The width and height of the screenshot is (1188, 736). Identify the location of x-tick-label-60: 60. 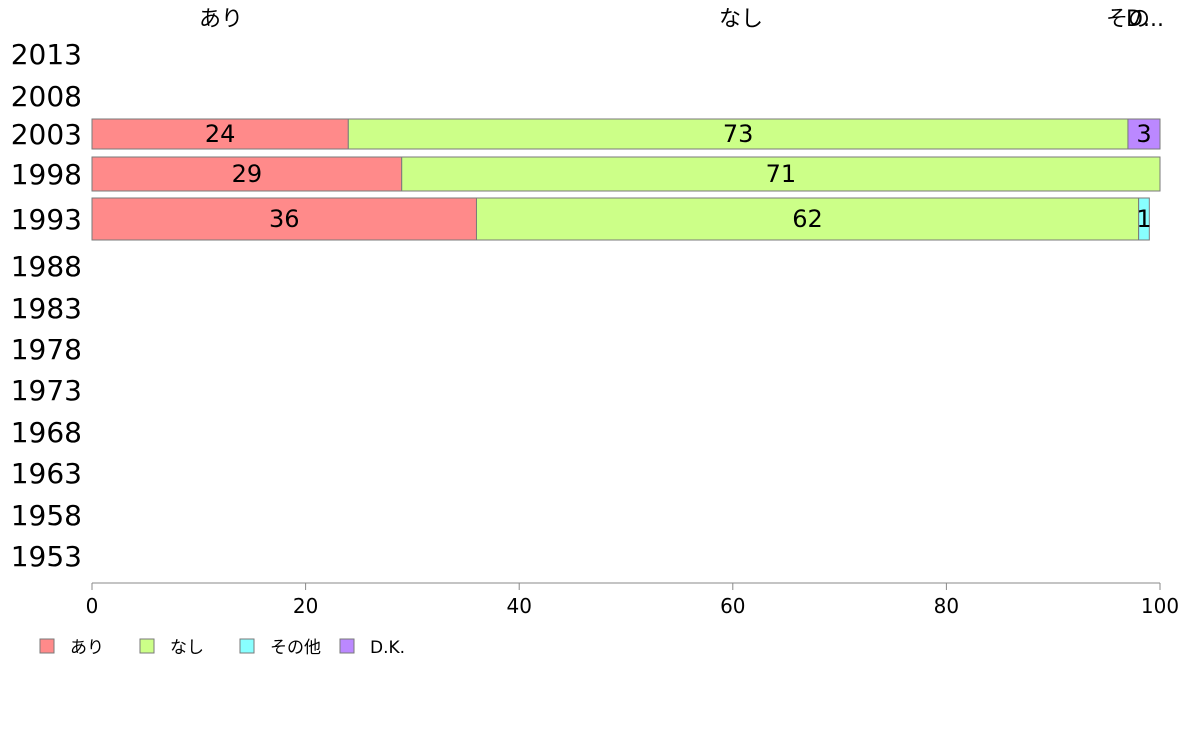
(732, 606).